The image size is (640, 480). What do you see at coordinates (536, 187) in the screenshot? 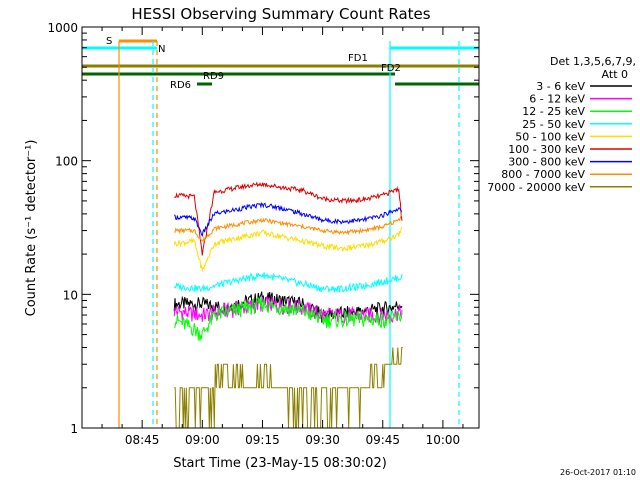
I see `legend-label: 7000 - 20000 keV` at bounding box center [536, 187].